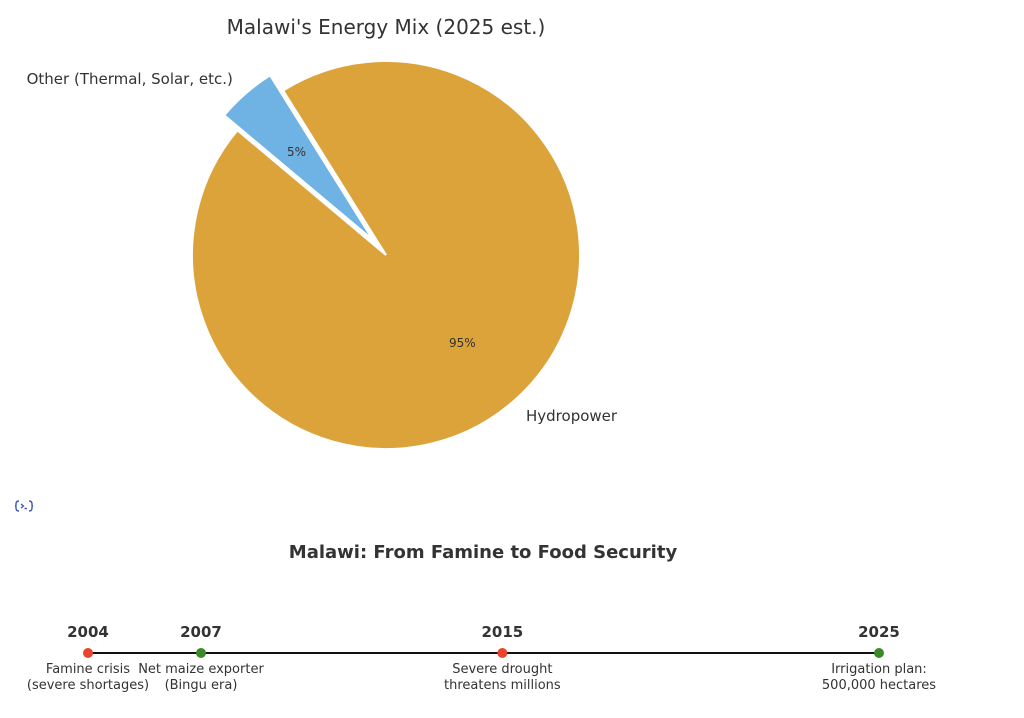 This screenshot has width=1024, height=718. I want to click on timeline-title: Malawi: From Famine to Food Security, so click(483, 552).